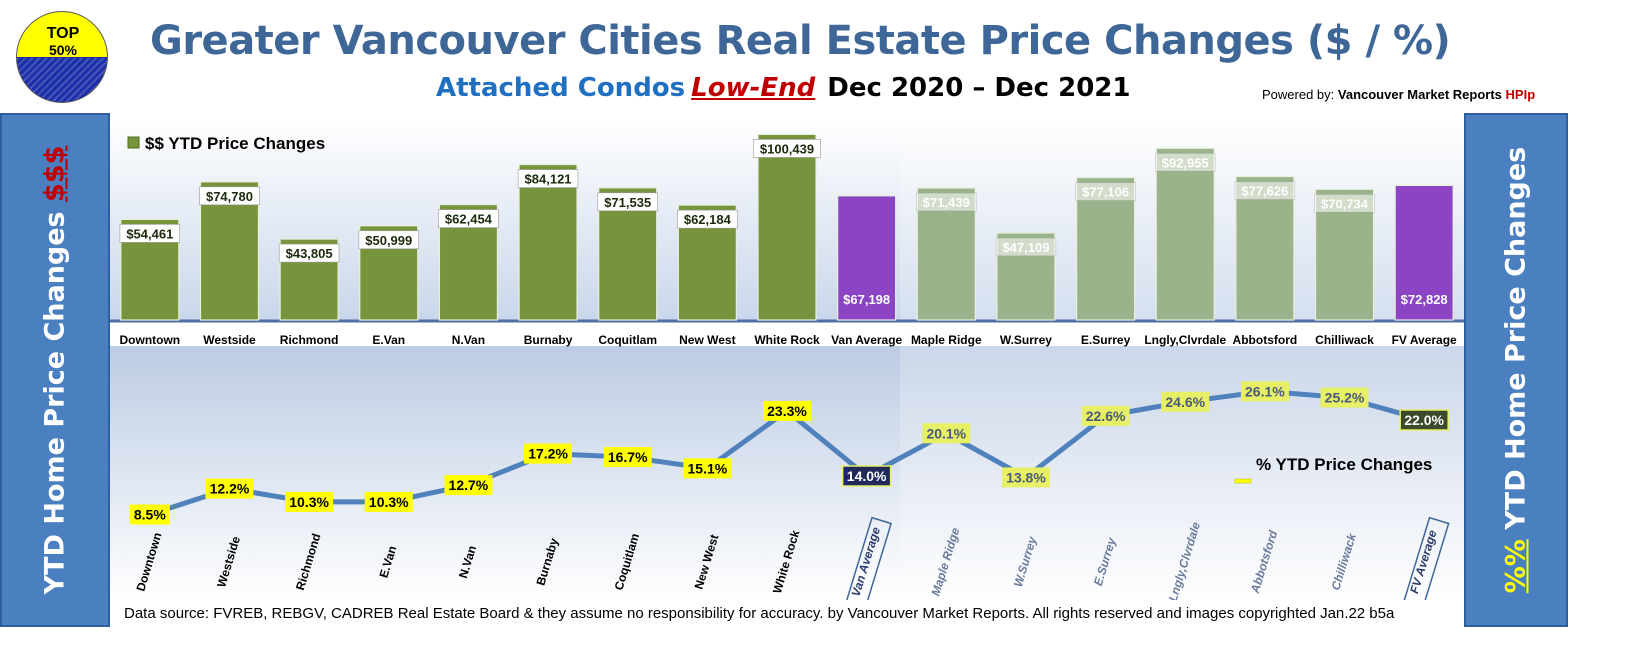 The width and height of the screenshot is (1645, 659). What do you see at coordinates (753, 88) in the screenshot?
I see `subtitle-segment: Low-End` at bounding box center [753, 88].